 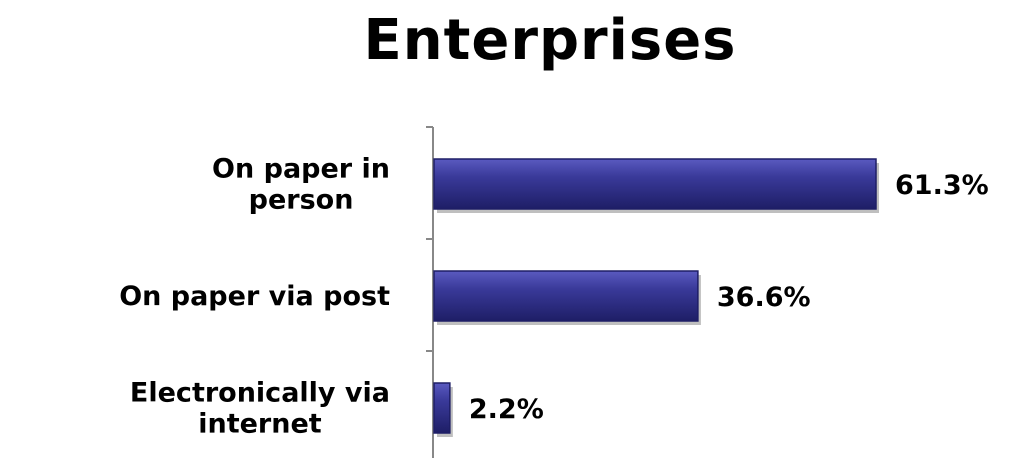 I want to click on data-label: 36.6%, so click(x=764, y=297).